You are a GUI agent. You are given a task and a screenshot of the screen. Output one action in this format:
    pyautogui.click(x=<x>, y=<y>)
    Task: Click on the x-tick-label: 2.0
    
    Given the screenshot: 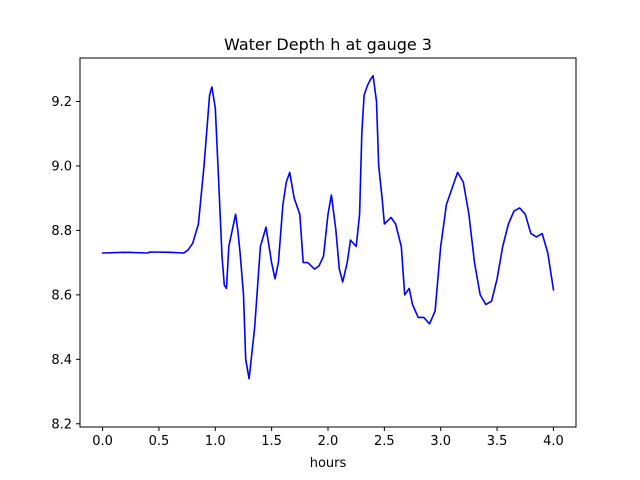 What is the action you would take?
    pyautogui.click(x=328, y=441)
    